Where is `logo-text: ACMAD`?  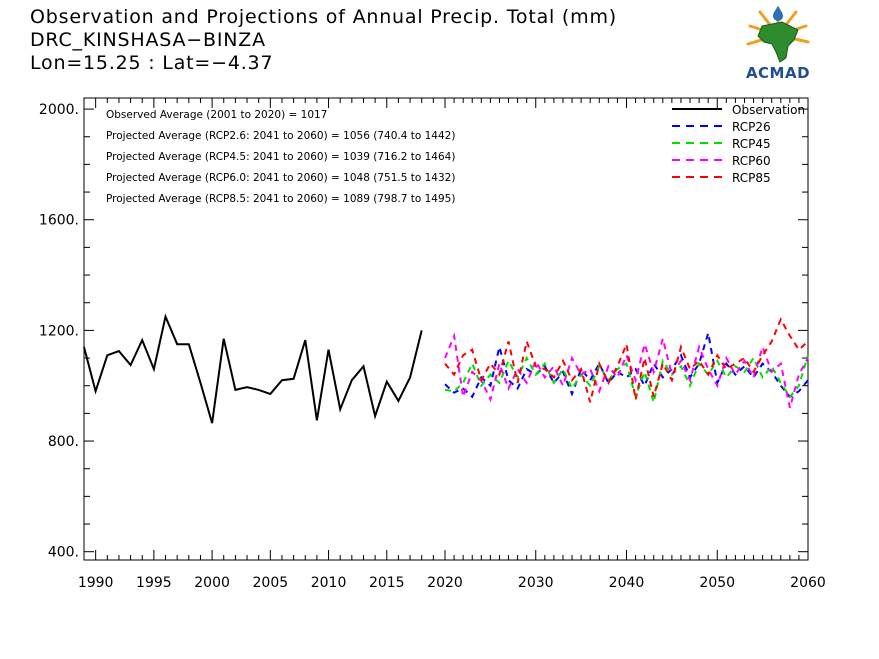
logo-text: ACMAD is located at coordinates (778, 73).